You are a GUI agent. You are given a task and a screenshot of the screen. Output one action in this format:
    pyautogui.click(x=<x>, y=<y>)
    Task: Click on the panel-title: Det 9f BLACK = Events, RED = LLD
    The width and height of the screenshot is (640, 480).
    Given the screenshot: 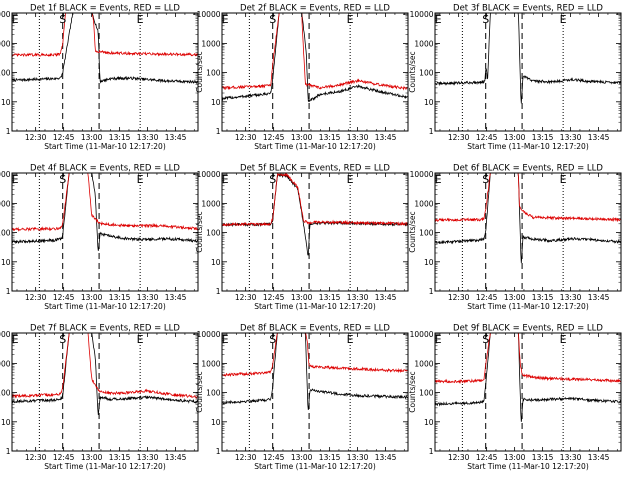 What is the action you would take?
    pyautogui.click(x=528, y=329)
    